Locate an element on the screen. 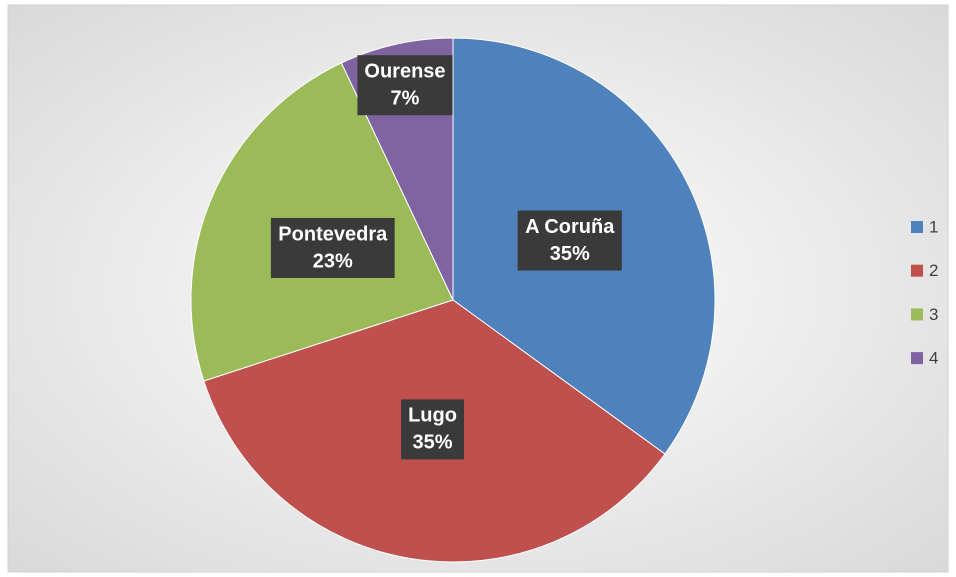  data-label-value: 23% is located at coordinates (333, 261).